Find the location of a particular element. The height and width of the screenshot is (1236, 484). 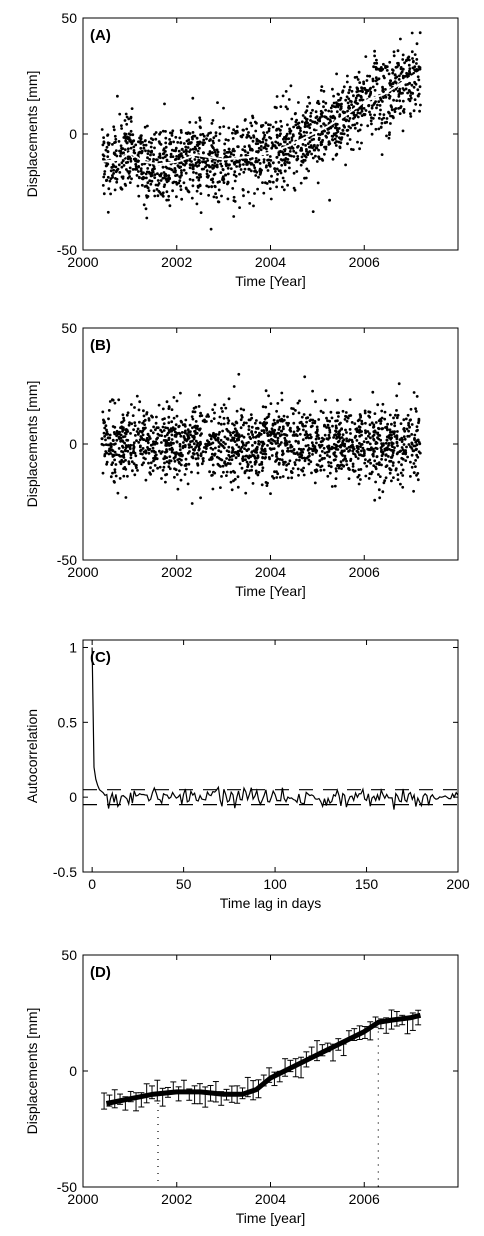

plot-area is located at coordinates (261, 1098).